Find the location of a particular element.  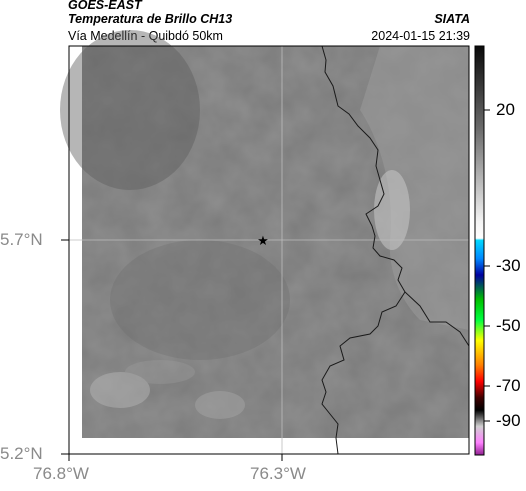

lon-label: 76.8°W is located at coordinates (61, 473).